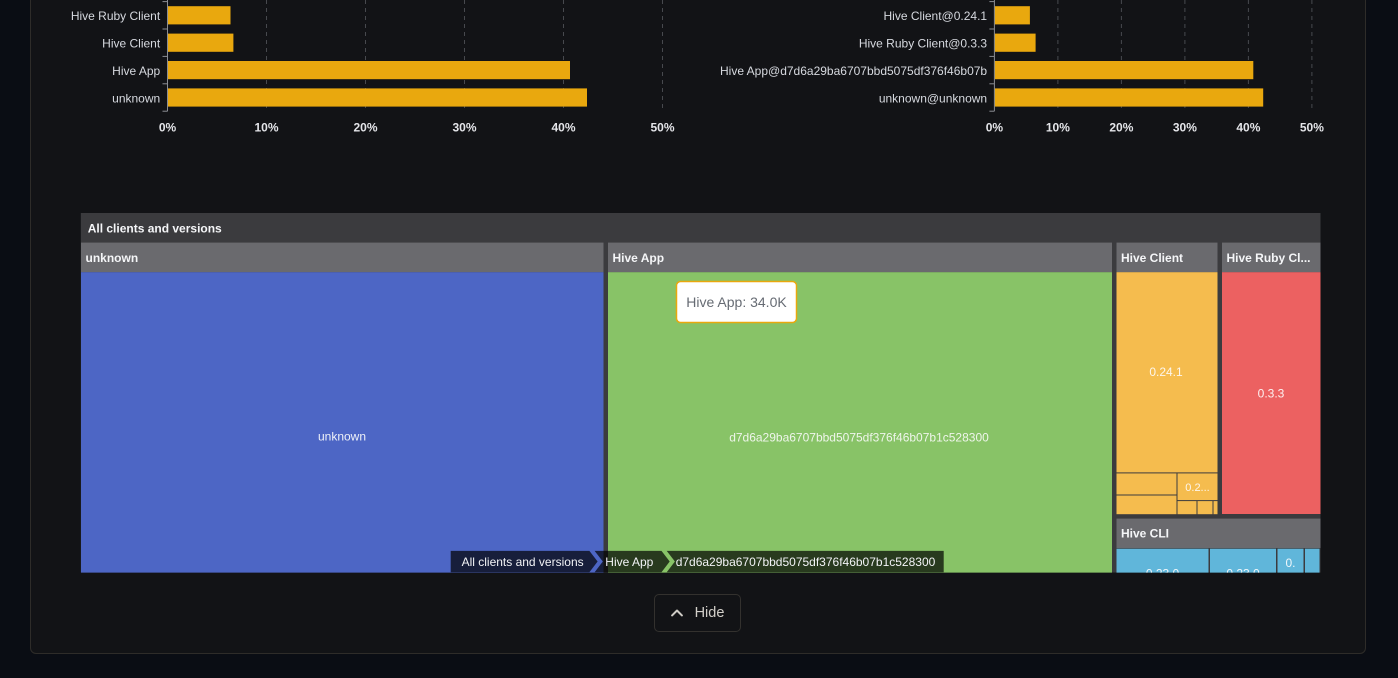  Describe the element at coordinates (736, 302) in the screenshot. I see `svg-text: Hive App: 34.0K` at that location.